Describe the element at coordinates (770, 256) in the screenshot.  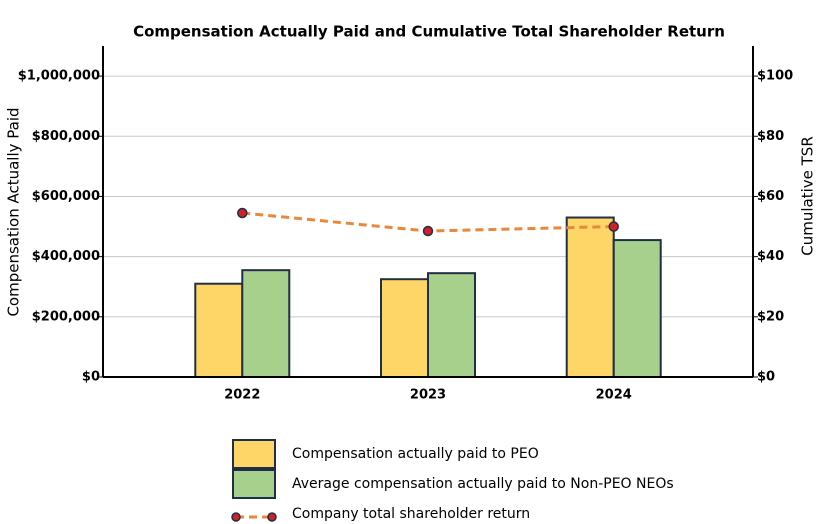
I see `y2-tick-label: $40` at that location.